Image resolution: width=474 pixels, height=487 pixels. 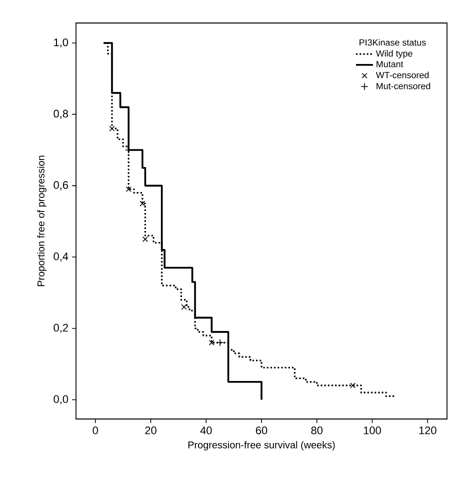 I want to click on y-axis-title: Proportion free of progression, so click(x=41, y=221).